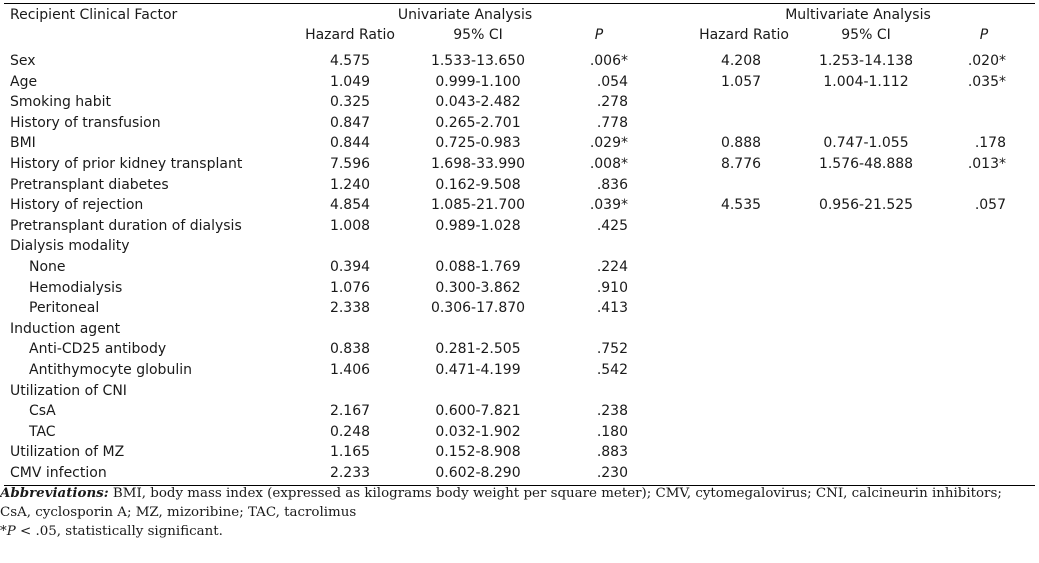 This screenshot has height=563, width=1039. Describe the element at coordinates (612, 122) in the screenshot. I see `table-cell-u-p: .778` at that location.